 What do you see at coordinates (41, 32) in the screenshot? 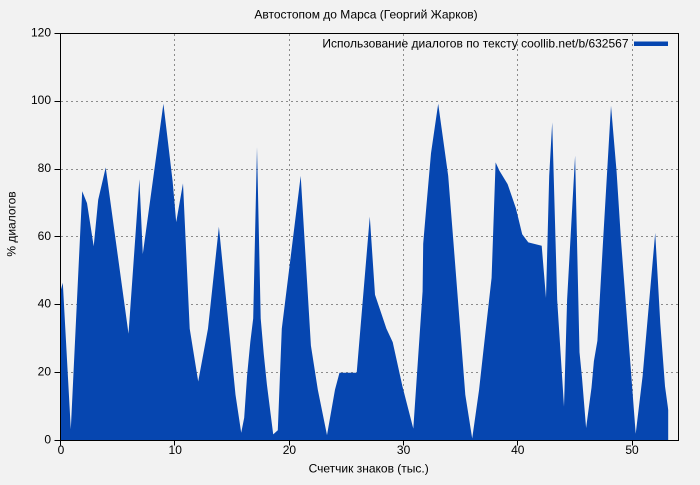
I see `svg-text: 120` at bounding box center [41, 32].